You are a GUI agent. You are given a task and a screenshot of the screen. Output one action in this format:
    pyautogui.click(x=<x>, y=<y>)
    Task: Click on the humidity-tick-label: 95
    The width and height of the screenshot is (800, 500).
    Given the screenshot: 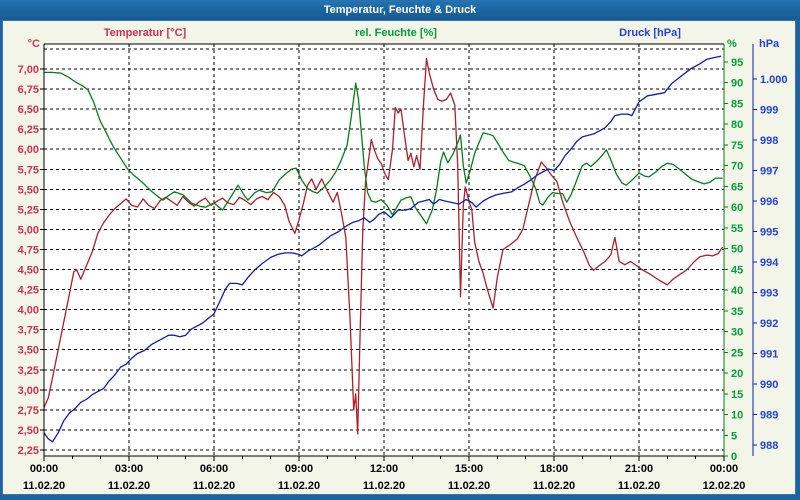 What is the action you would take?
    pyautogui.click(x=737, y=63)
    